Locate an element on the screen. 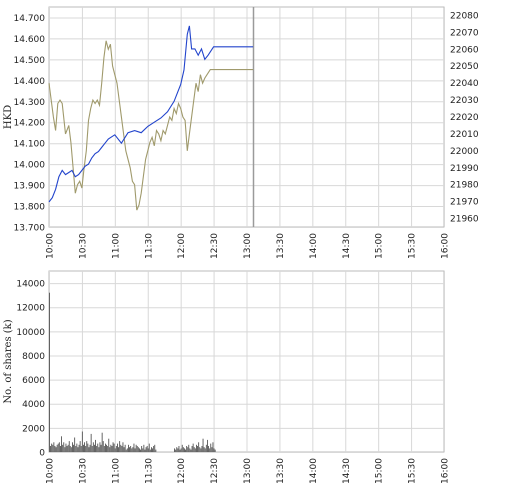 This screenshot has height=500, width=520. x-tick-label: 16:00 is located at coordinates (446, 471).